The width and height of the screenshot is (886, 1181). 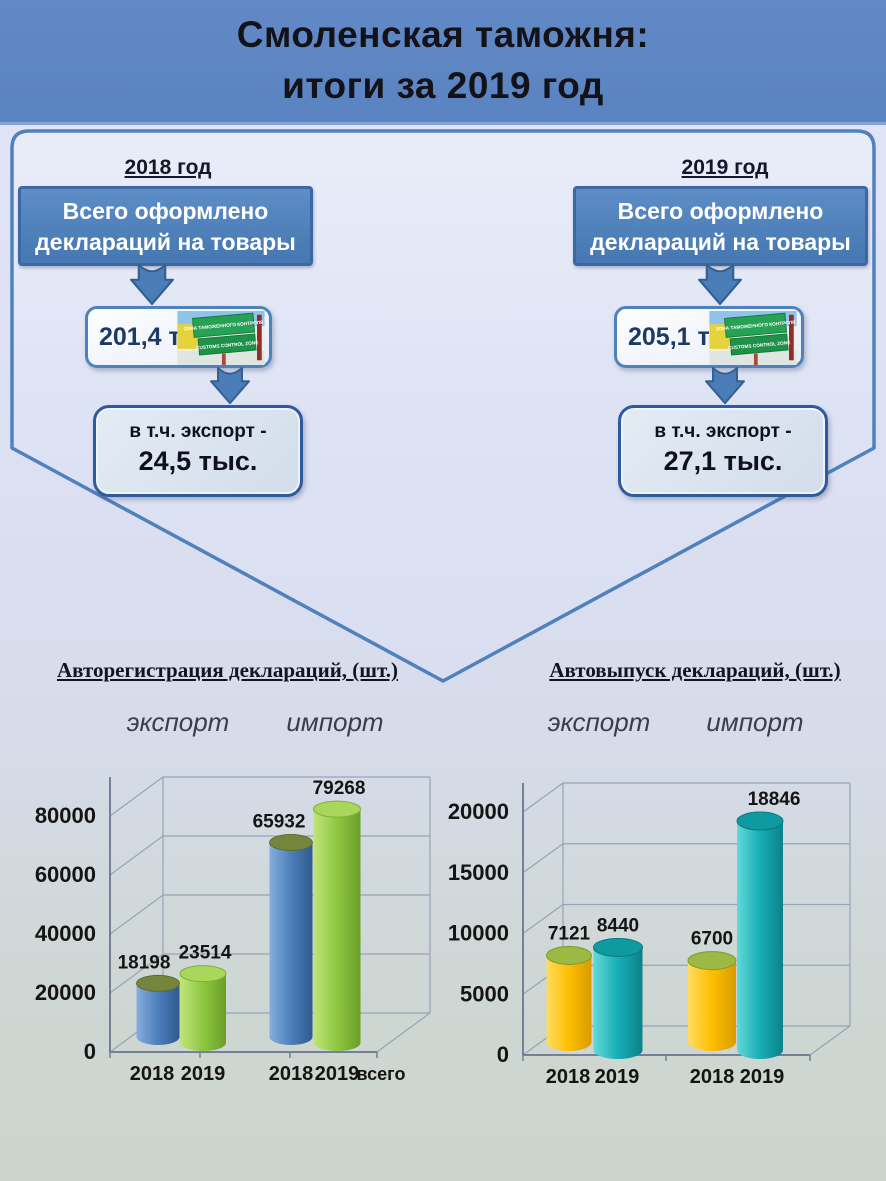 I want to click on bar-value-label: 7121, so click(x=569, y=933).